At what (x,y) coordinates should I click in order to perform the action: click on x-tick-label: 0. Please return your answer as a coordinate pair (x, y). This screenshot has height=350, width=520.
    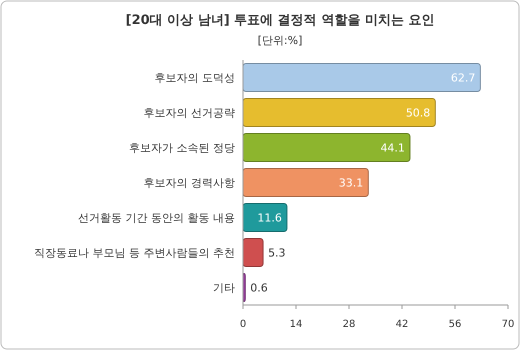
    Looking at the image, I should click on (243, 324).